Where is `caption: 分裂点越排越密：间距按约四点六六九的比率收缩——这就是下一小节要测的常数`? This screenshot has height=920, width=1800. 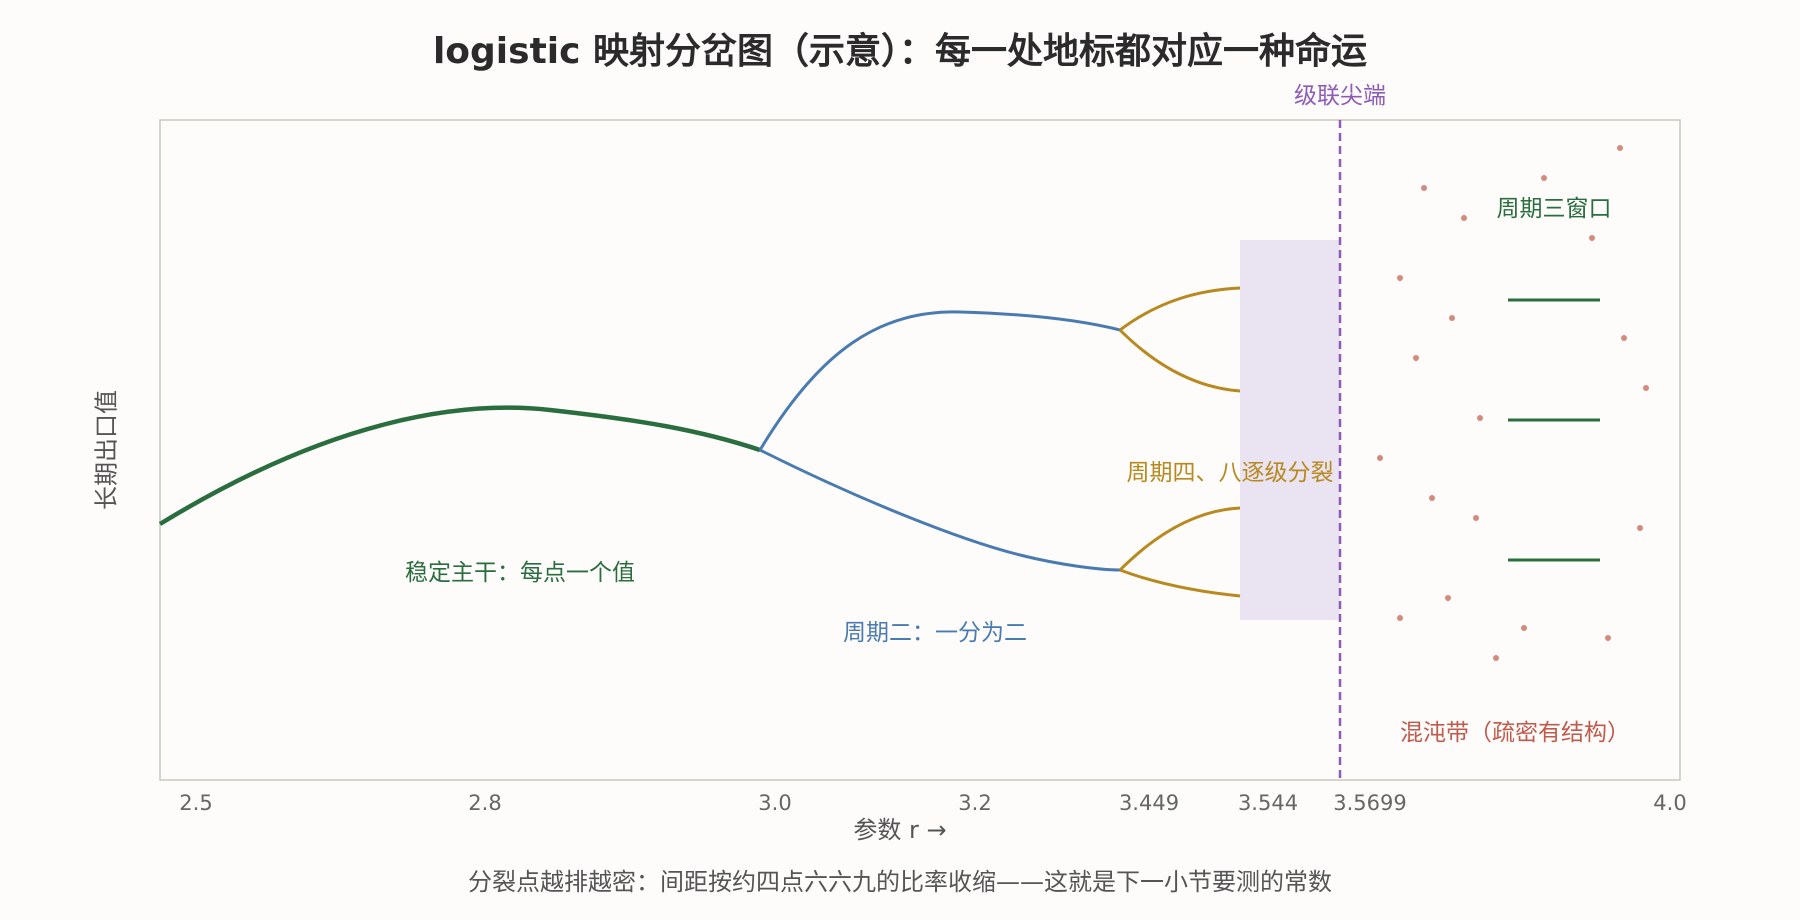
caption: 分裂点越排越密：间距按约四点六六九的比率收缩——这就是下一小节要测的常数 is located at coordinates (900, 882).